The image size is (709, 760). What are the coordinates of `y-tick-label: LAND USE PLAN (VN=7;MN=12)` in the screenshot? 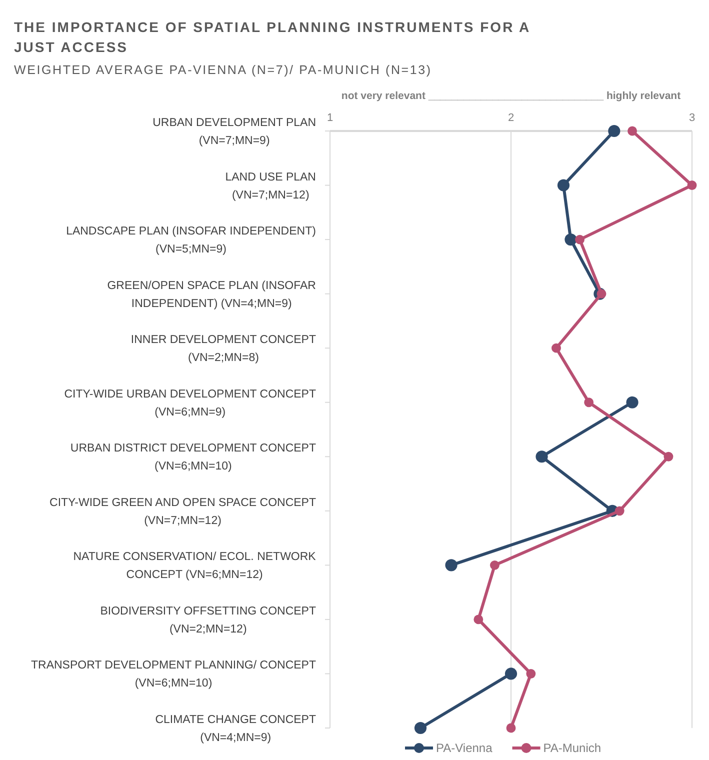 It's located at (270, 186).